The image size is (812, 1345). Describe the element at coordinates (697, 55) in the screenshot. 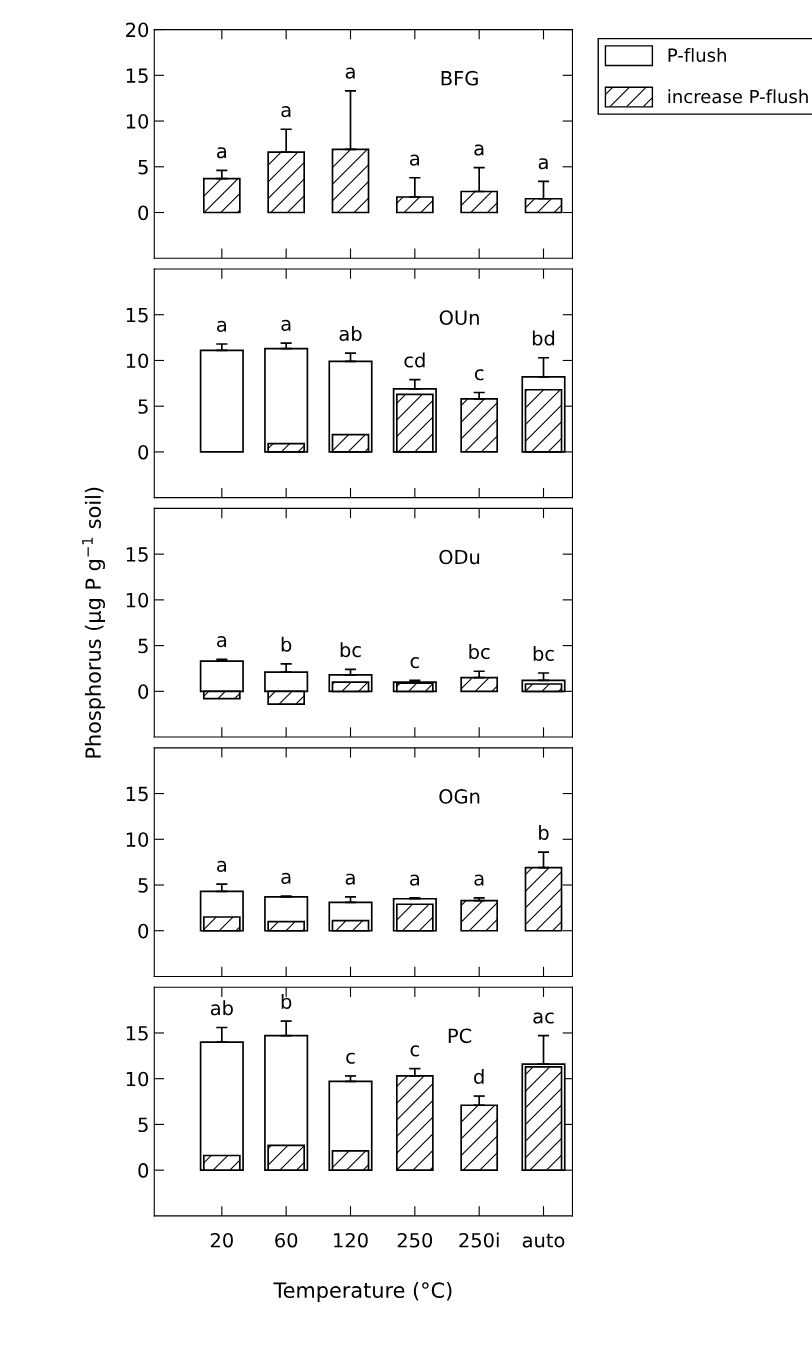

I see `legend-label: P-flush` at that location.